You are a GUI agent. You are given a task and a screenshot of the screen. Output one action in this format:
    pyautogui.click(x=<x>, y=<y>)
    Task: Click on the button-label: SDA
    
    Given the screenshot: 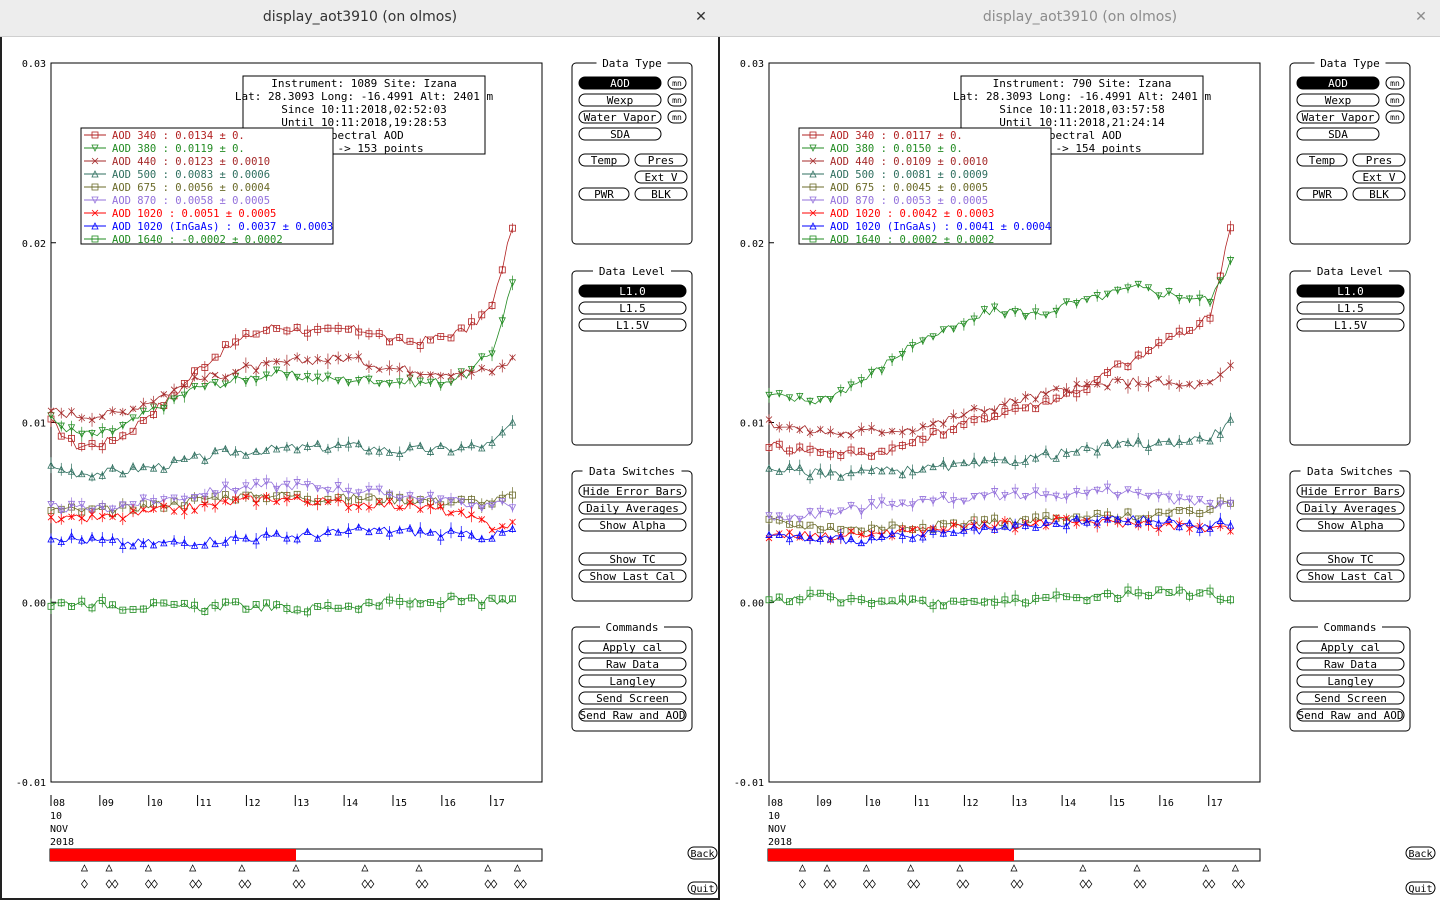 What is the action you would take?
    pyautogui.click(x=1338, y=134)
    